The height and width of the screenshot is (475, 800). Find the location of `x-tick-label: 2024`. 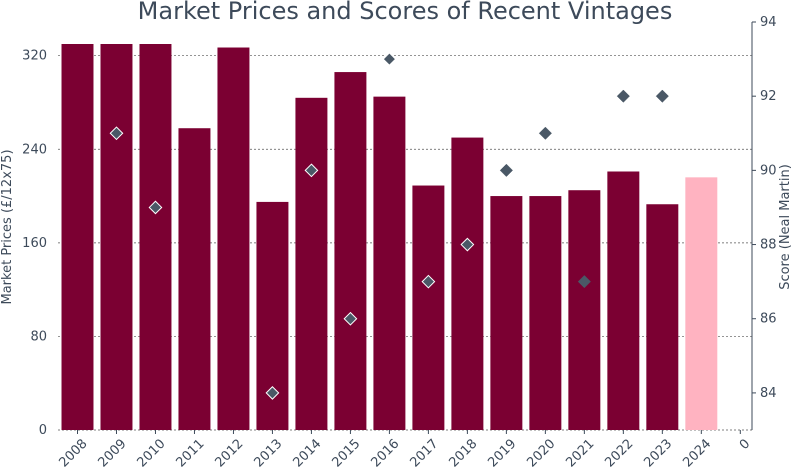

x-tick-label: 2024 is located at coordinates (697, 453).